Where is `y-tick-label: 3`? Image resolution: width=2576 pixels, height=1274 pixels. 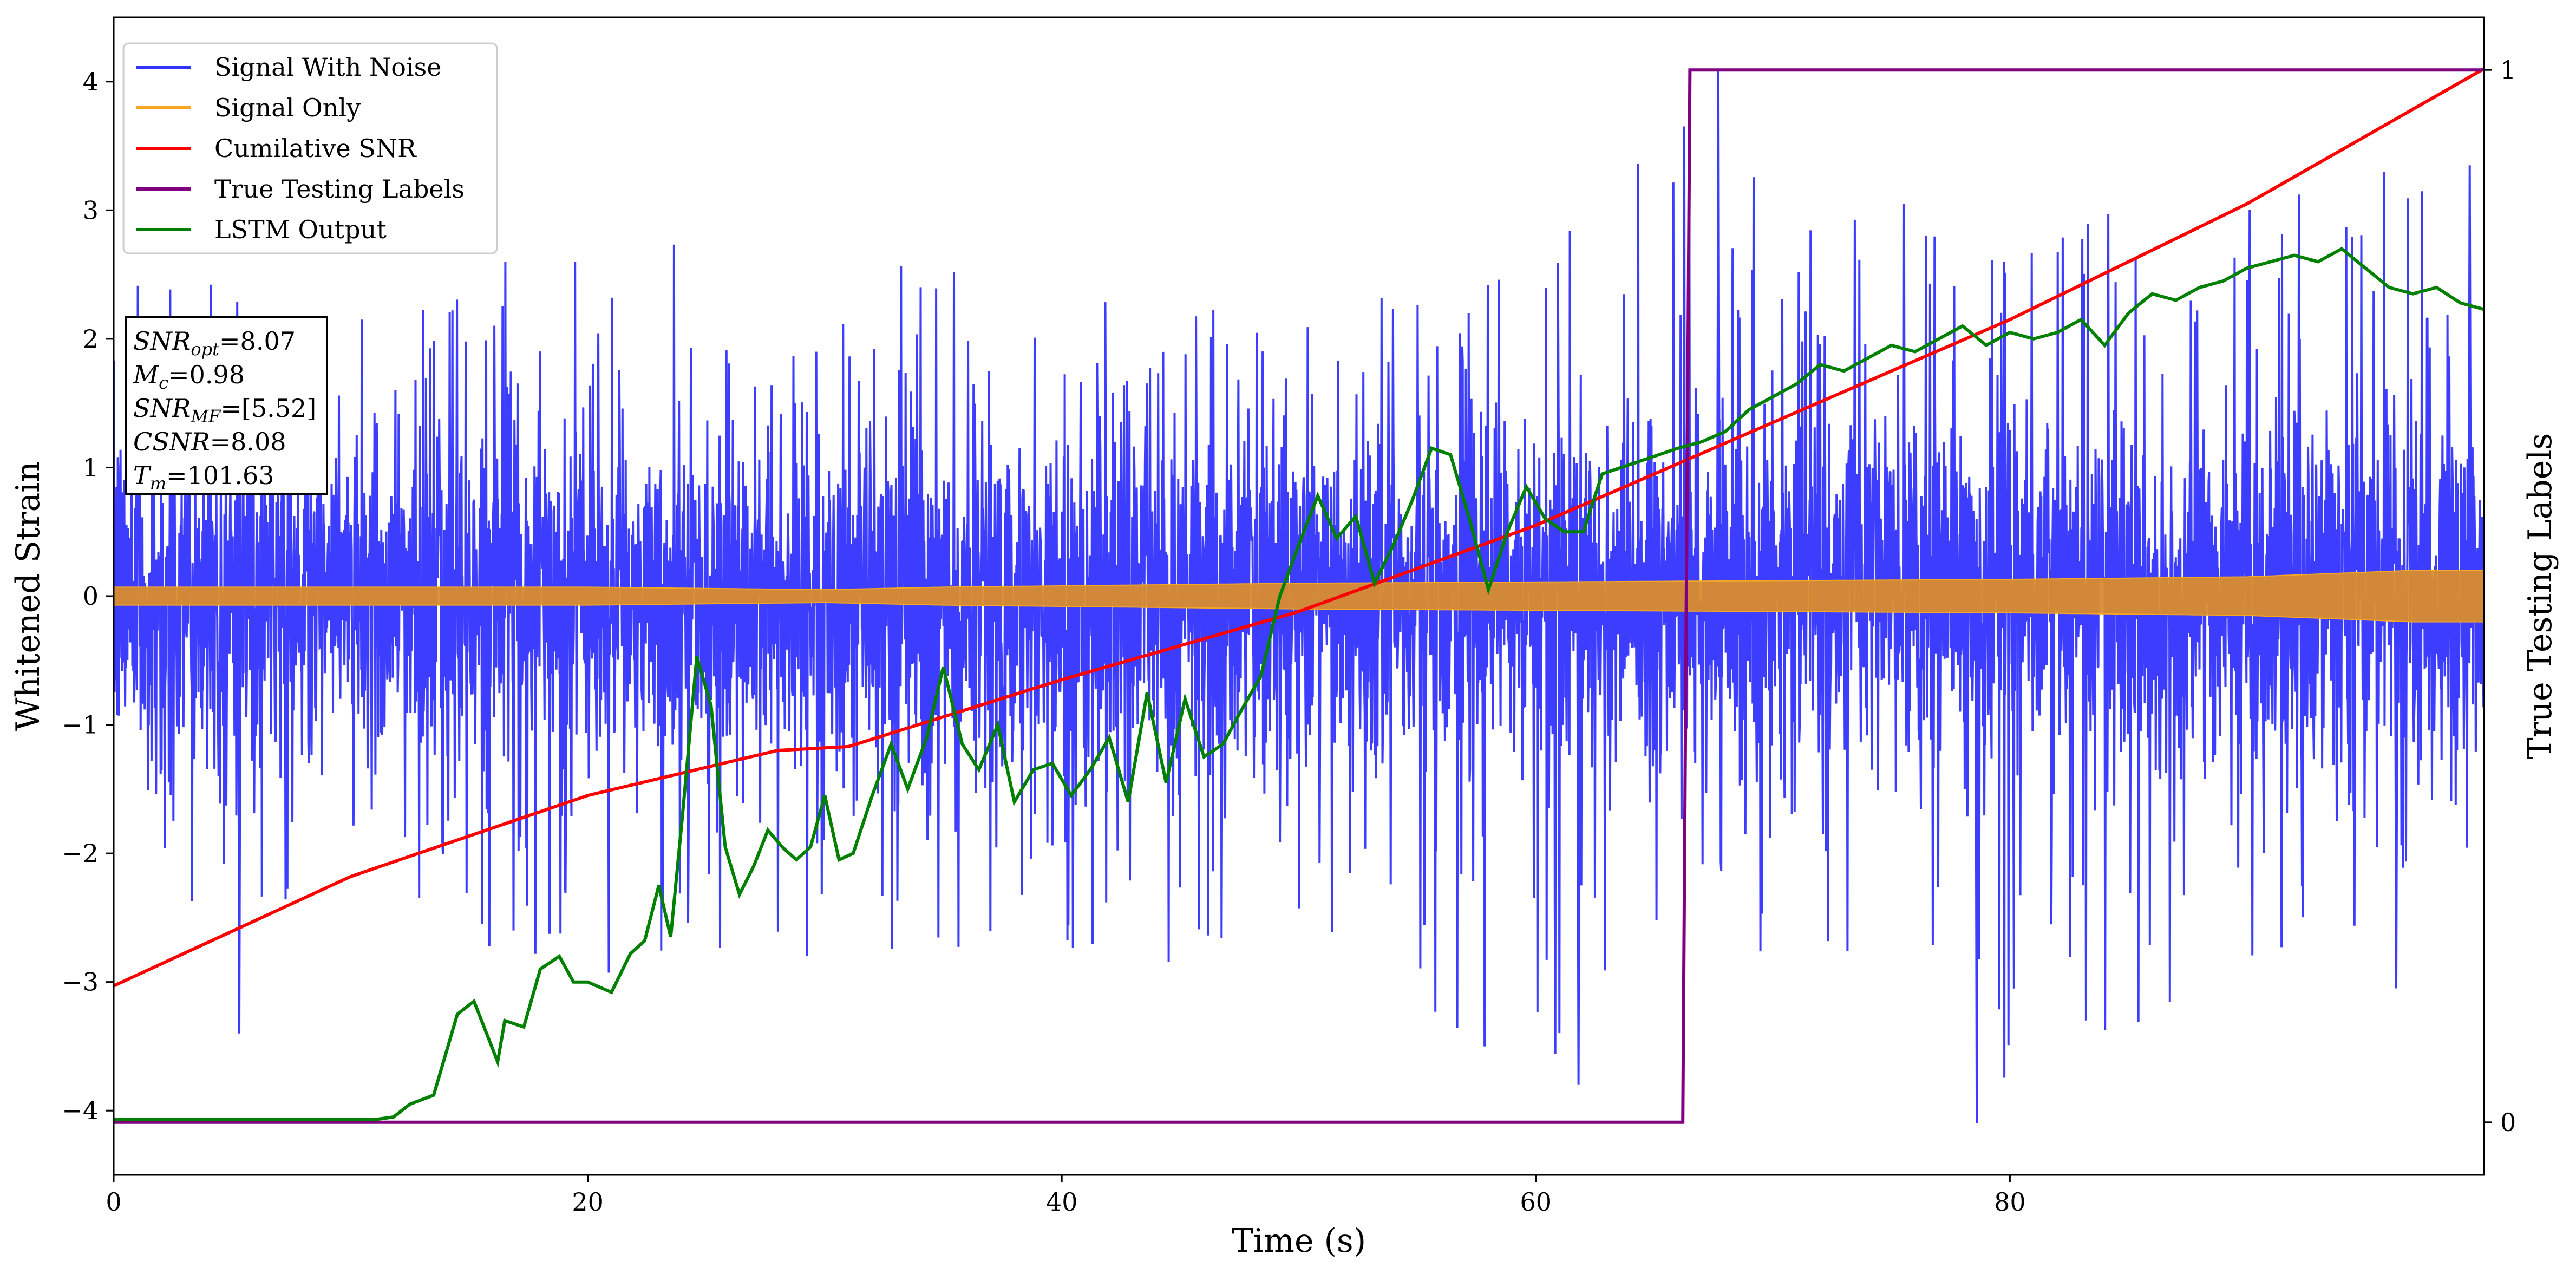 y-tick-label: 3 is located at coordinates (91, 210).